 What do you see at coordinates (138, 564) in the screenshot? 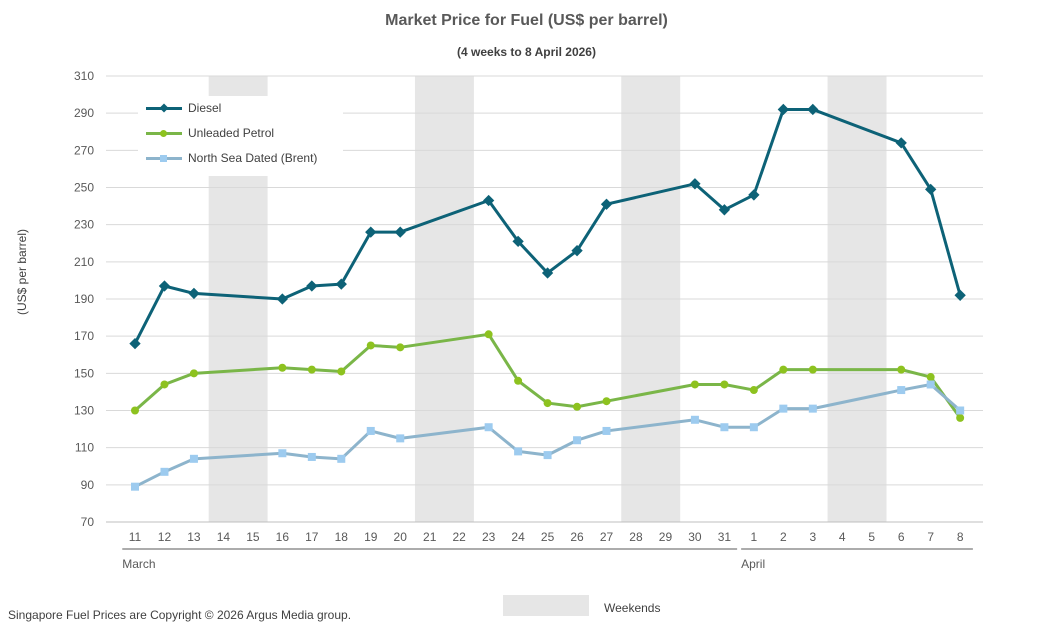
I see `month-label-march: March` at bounding box center [138, 564].